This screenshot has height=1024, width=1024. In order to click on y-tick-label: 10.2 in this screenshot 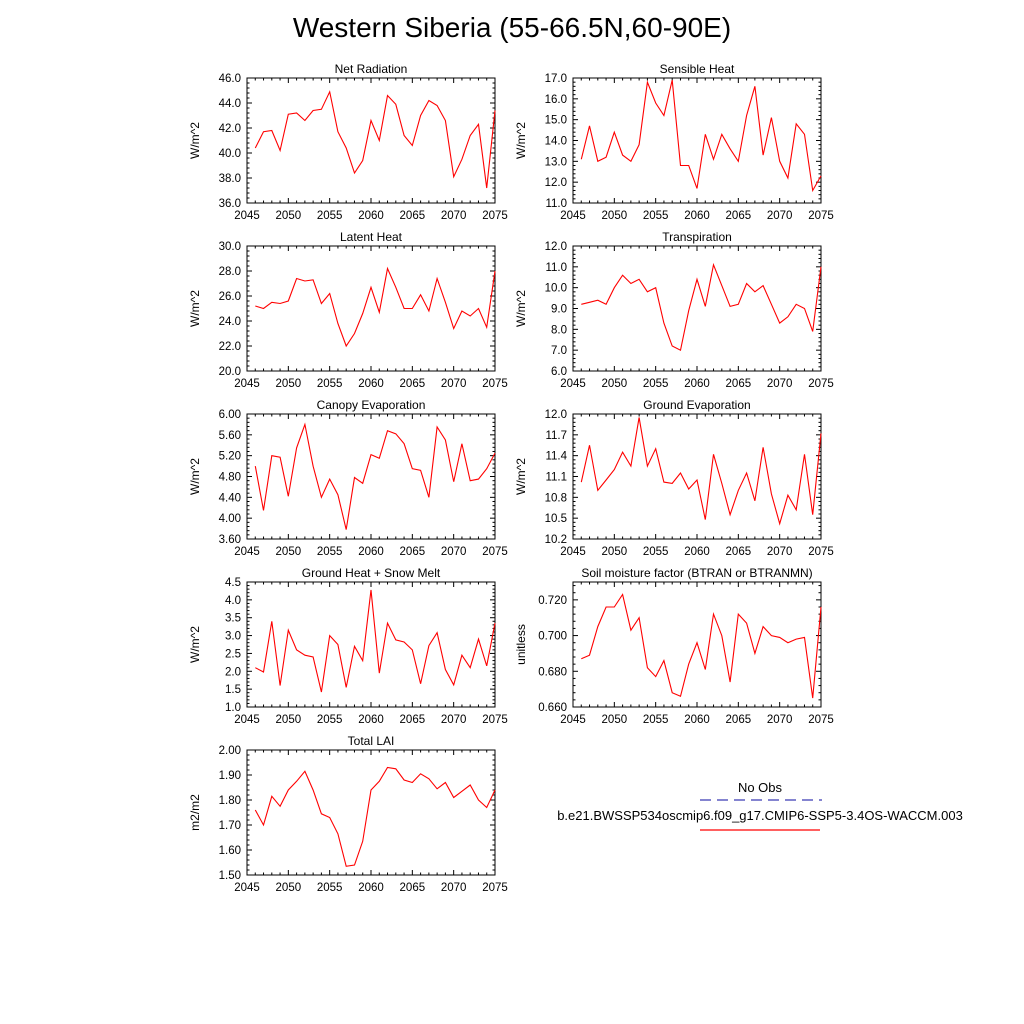, I will do `click(556, 540)`.